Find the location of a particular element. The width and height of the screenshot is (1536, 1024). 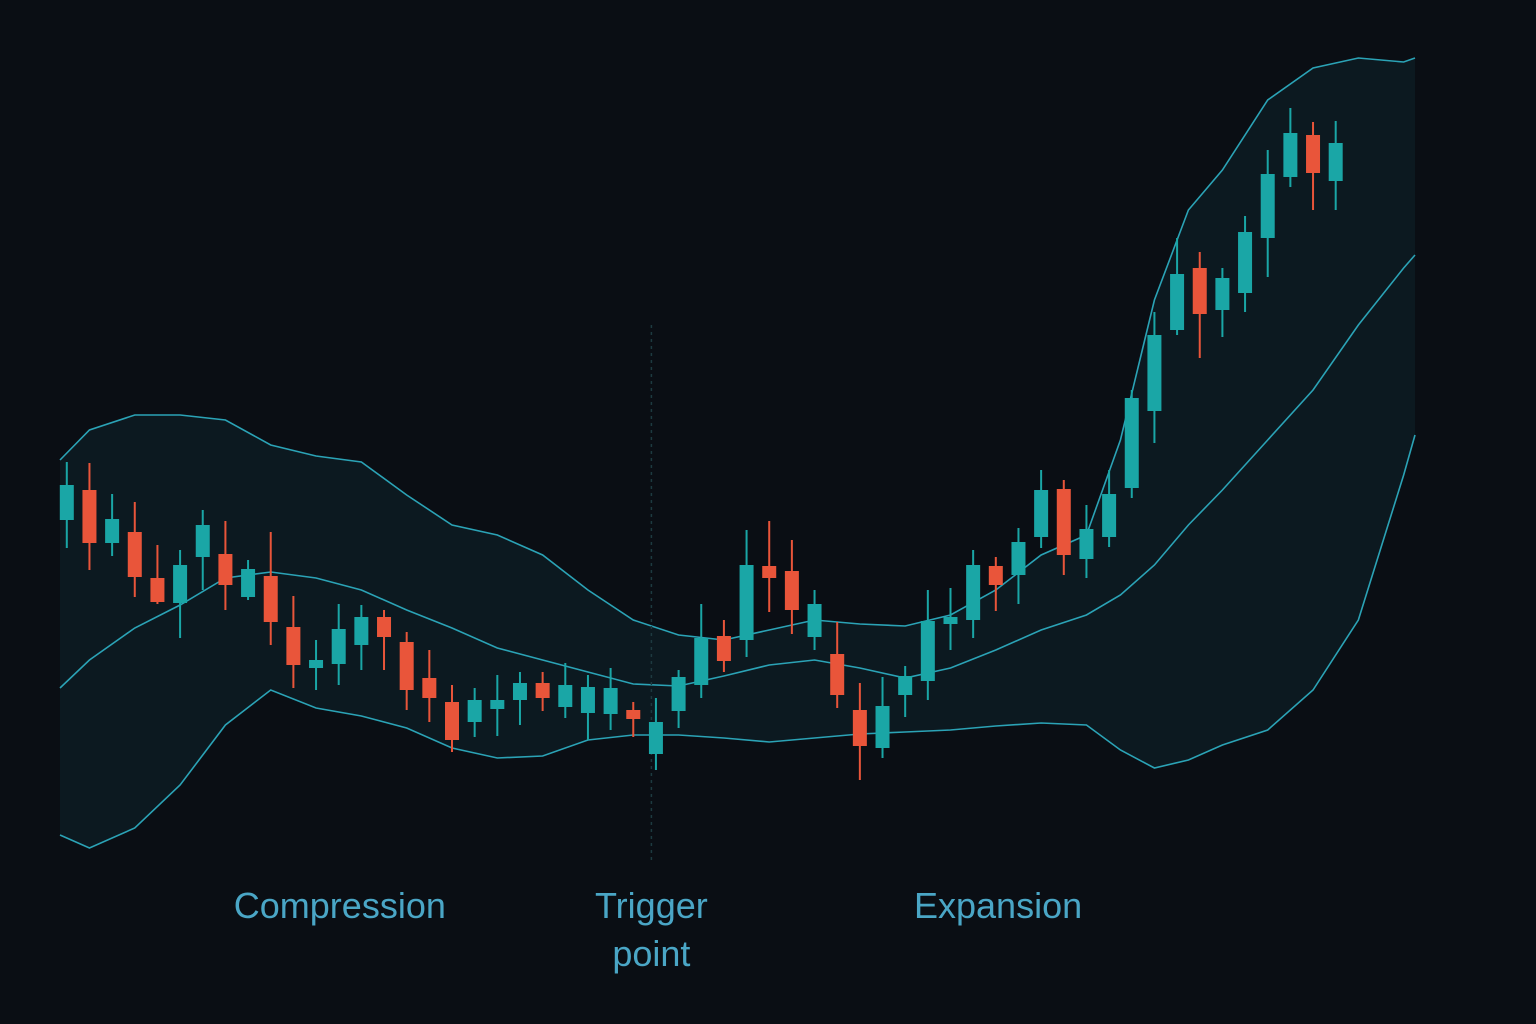

annotation: Expansion is located at coordinates (998, 905).